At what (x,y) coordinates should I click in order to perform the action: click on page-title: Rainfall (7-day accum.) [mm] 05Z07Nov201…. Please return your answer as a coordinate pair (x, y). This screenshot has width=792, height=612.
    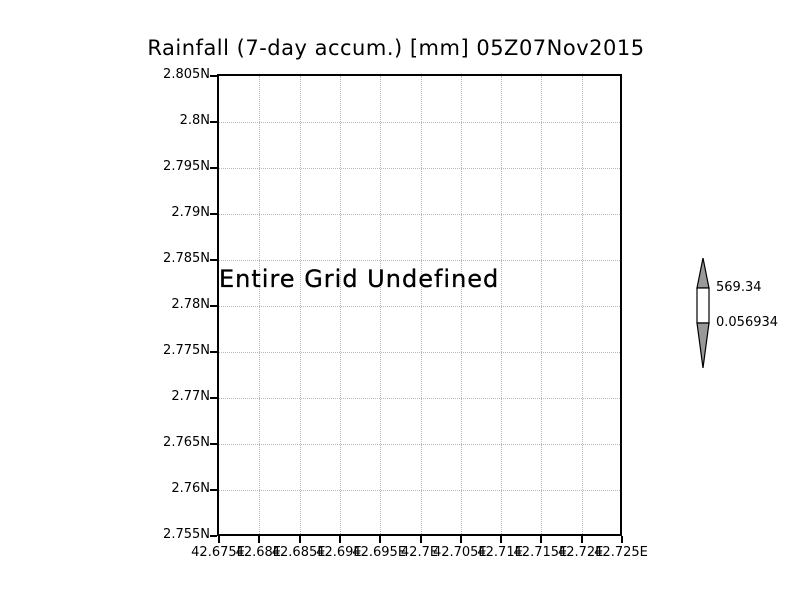
    Looking at the image, I should click on (396, 48).